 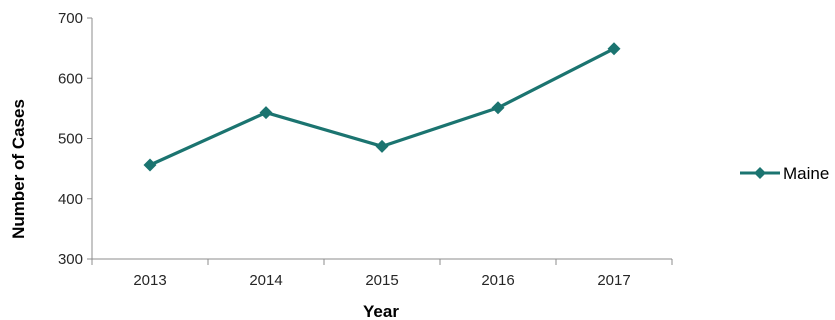 What do you see at coordinates (70, 199) in the screenshot?
I see `y-tick-label: 400` at bounding box center [70, 199].